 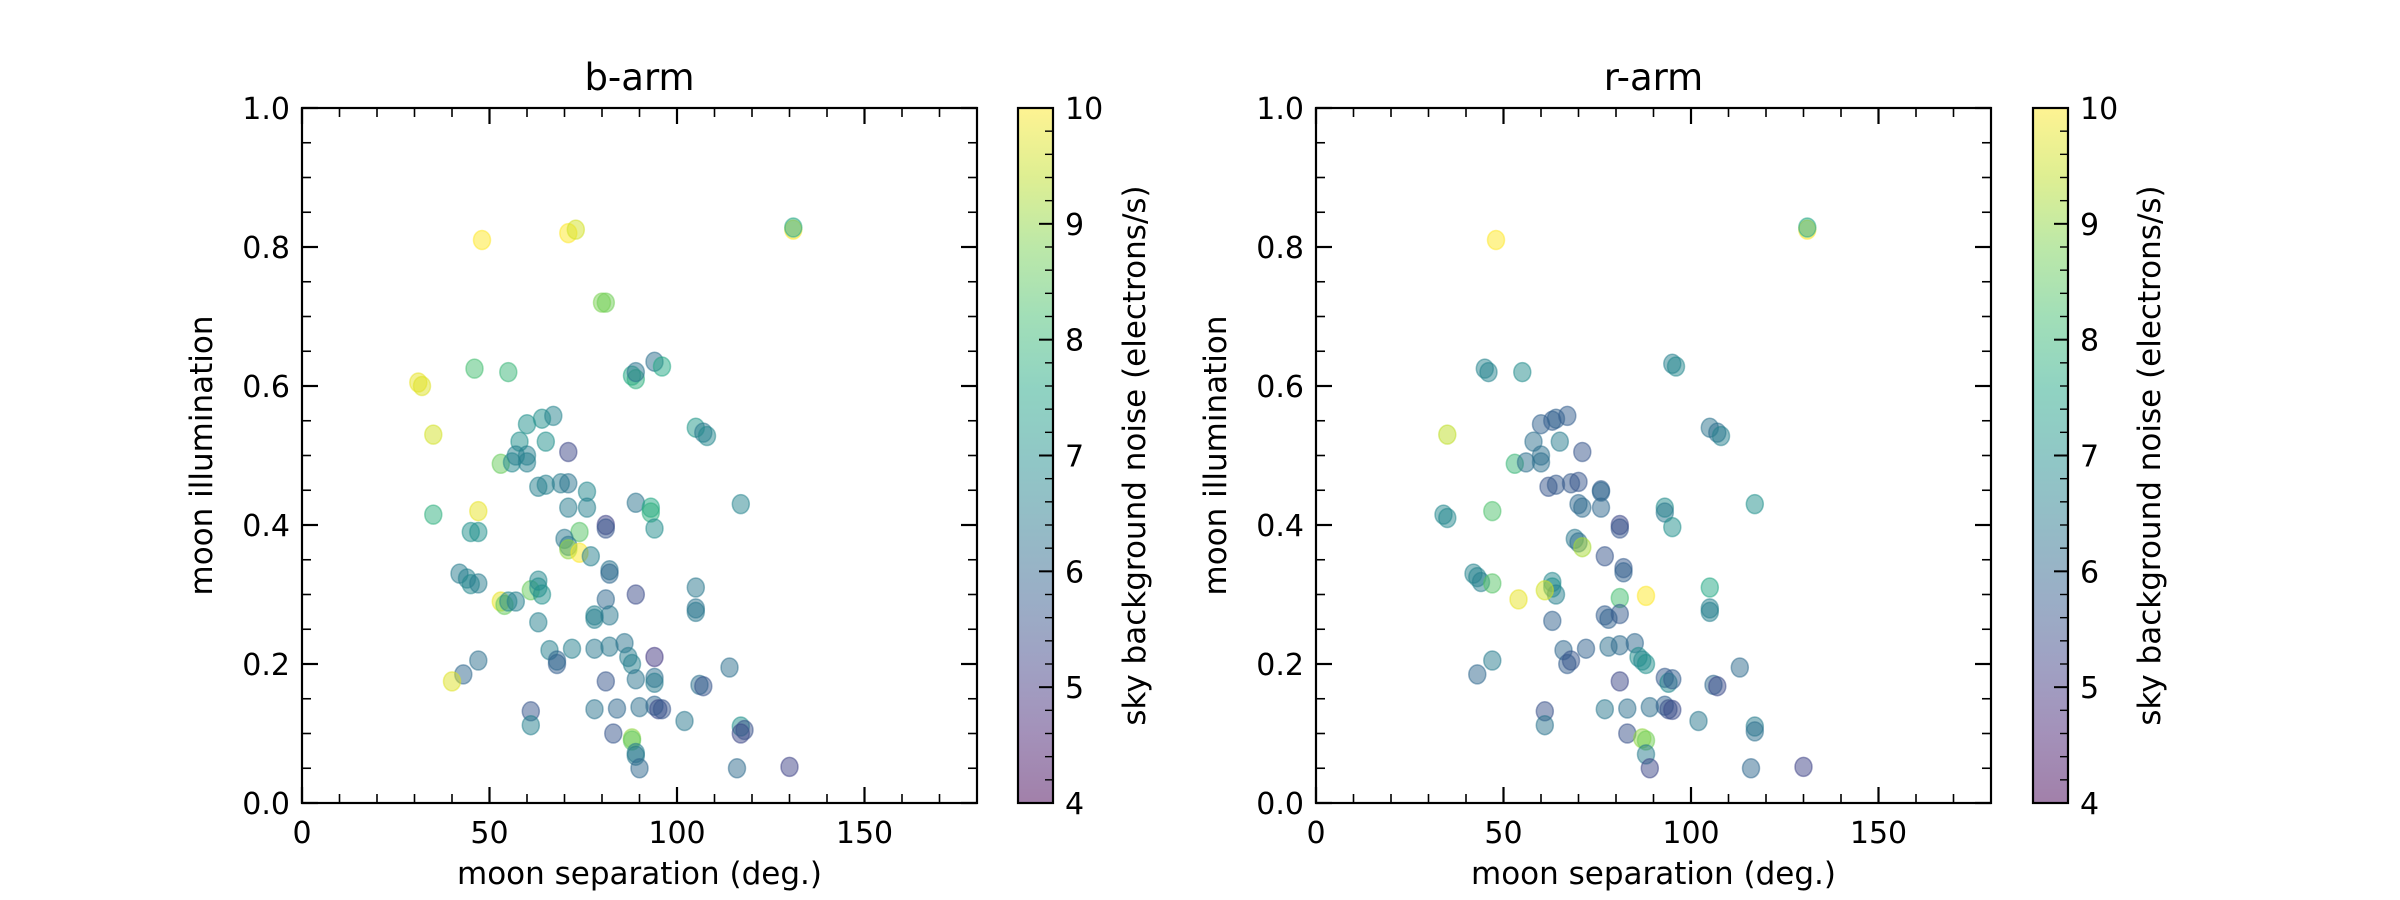 I want to click on y-tick-label: 0.8, so click(x=266, y=248).